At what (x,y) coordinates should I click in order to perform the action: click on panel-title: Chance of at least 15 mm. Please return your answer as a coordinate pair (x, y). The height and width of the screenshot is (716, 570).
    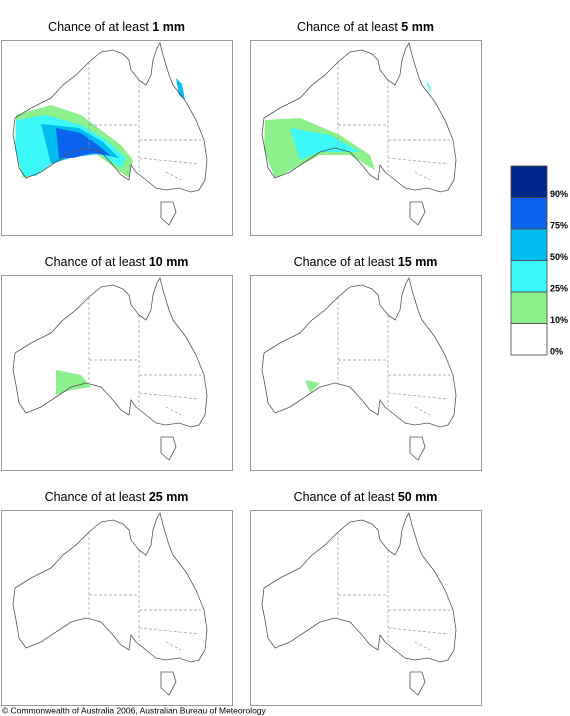
    Looking at the image, I should click on (366, 262).